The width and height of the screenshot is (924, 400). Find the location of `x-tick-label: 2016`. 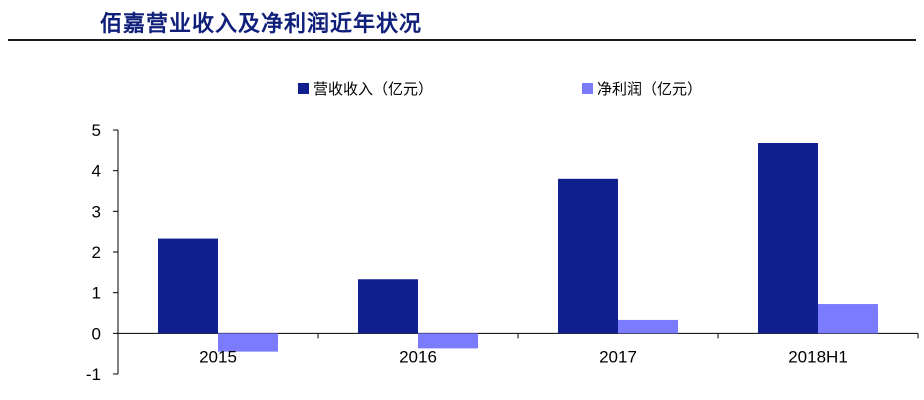

x-tick-label: 2016 is located at coordinates (418, 356).